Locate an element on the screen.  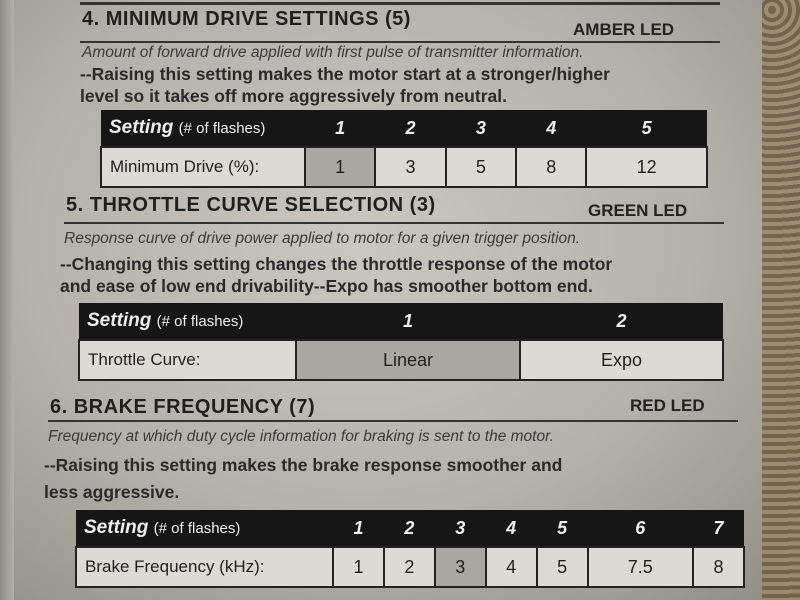
led-label: GREEN LED is located at coordinates (638, 210).